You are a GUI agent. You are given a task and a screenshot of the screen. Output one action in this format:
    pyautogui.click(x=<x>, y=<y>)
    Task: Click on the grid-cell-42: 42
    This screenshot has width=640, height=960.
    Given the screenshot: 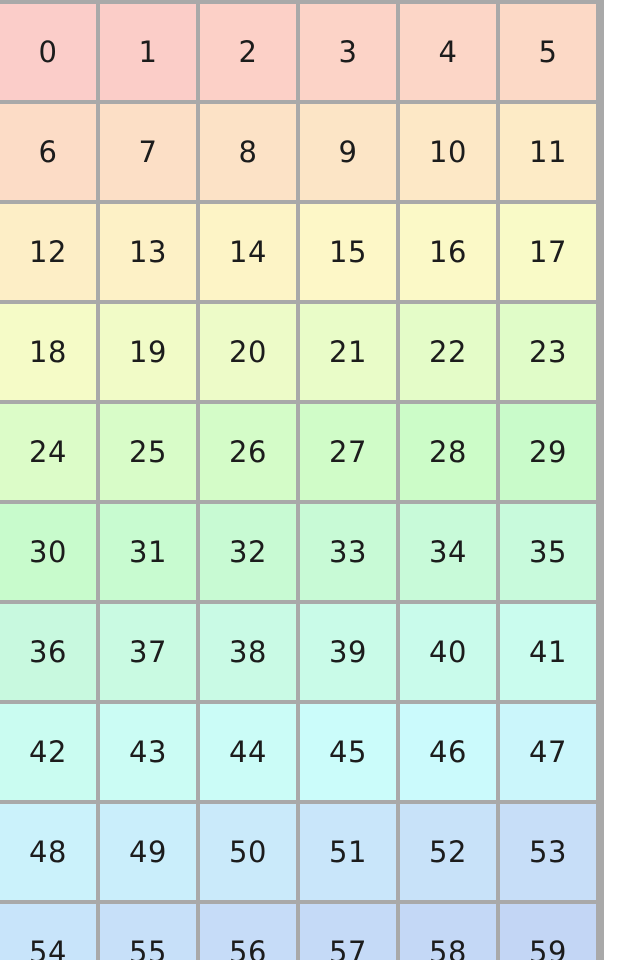 What is the action you would take?
    pyautogui.click(x=48, y=752)
    